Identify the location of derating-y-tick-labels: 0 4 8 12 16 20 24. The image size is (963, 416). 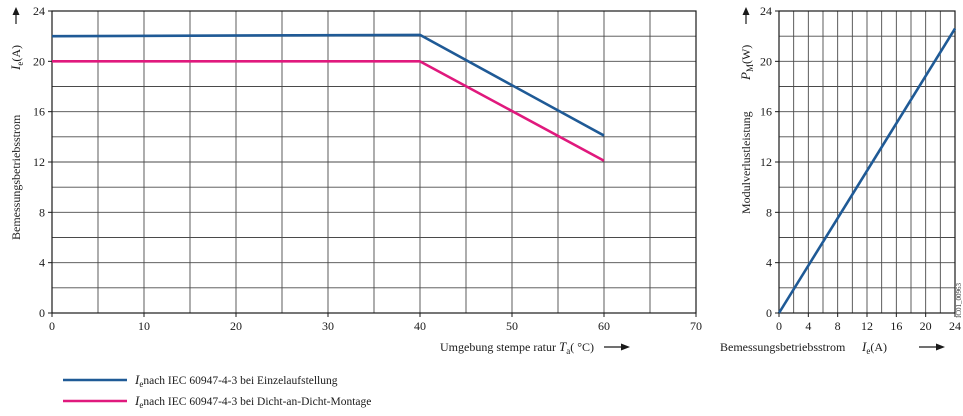
(42, 162).